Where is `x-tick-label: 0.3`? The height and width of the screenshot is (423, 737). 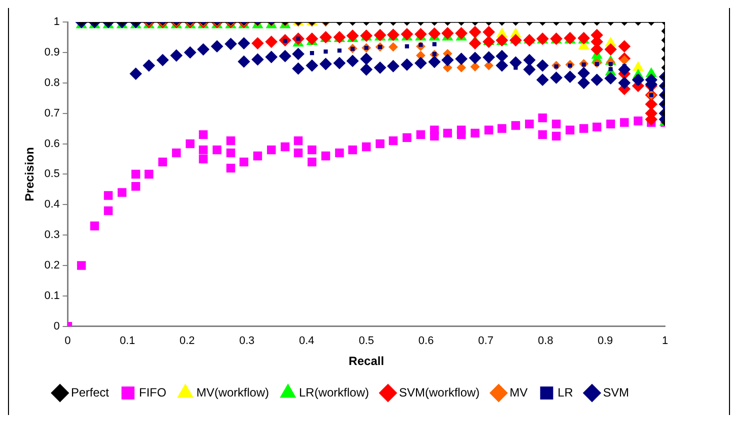
x-tick-label: 0.3 is located at coordinates (247, 341).